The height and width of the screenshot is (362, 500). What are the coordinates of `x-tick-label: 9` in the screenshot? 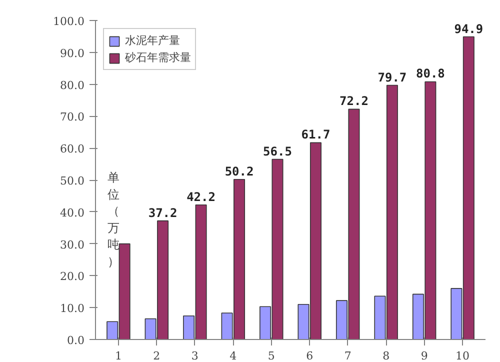 It's located at (424, 356).